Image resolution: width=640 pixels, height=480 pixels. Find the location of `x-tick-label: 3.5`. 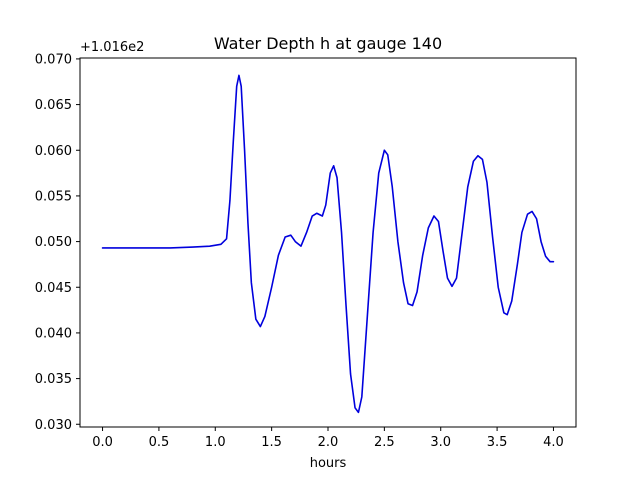

x-tick-label: 3.5 is located at coordinates (497, 442).